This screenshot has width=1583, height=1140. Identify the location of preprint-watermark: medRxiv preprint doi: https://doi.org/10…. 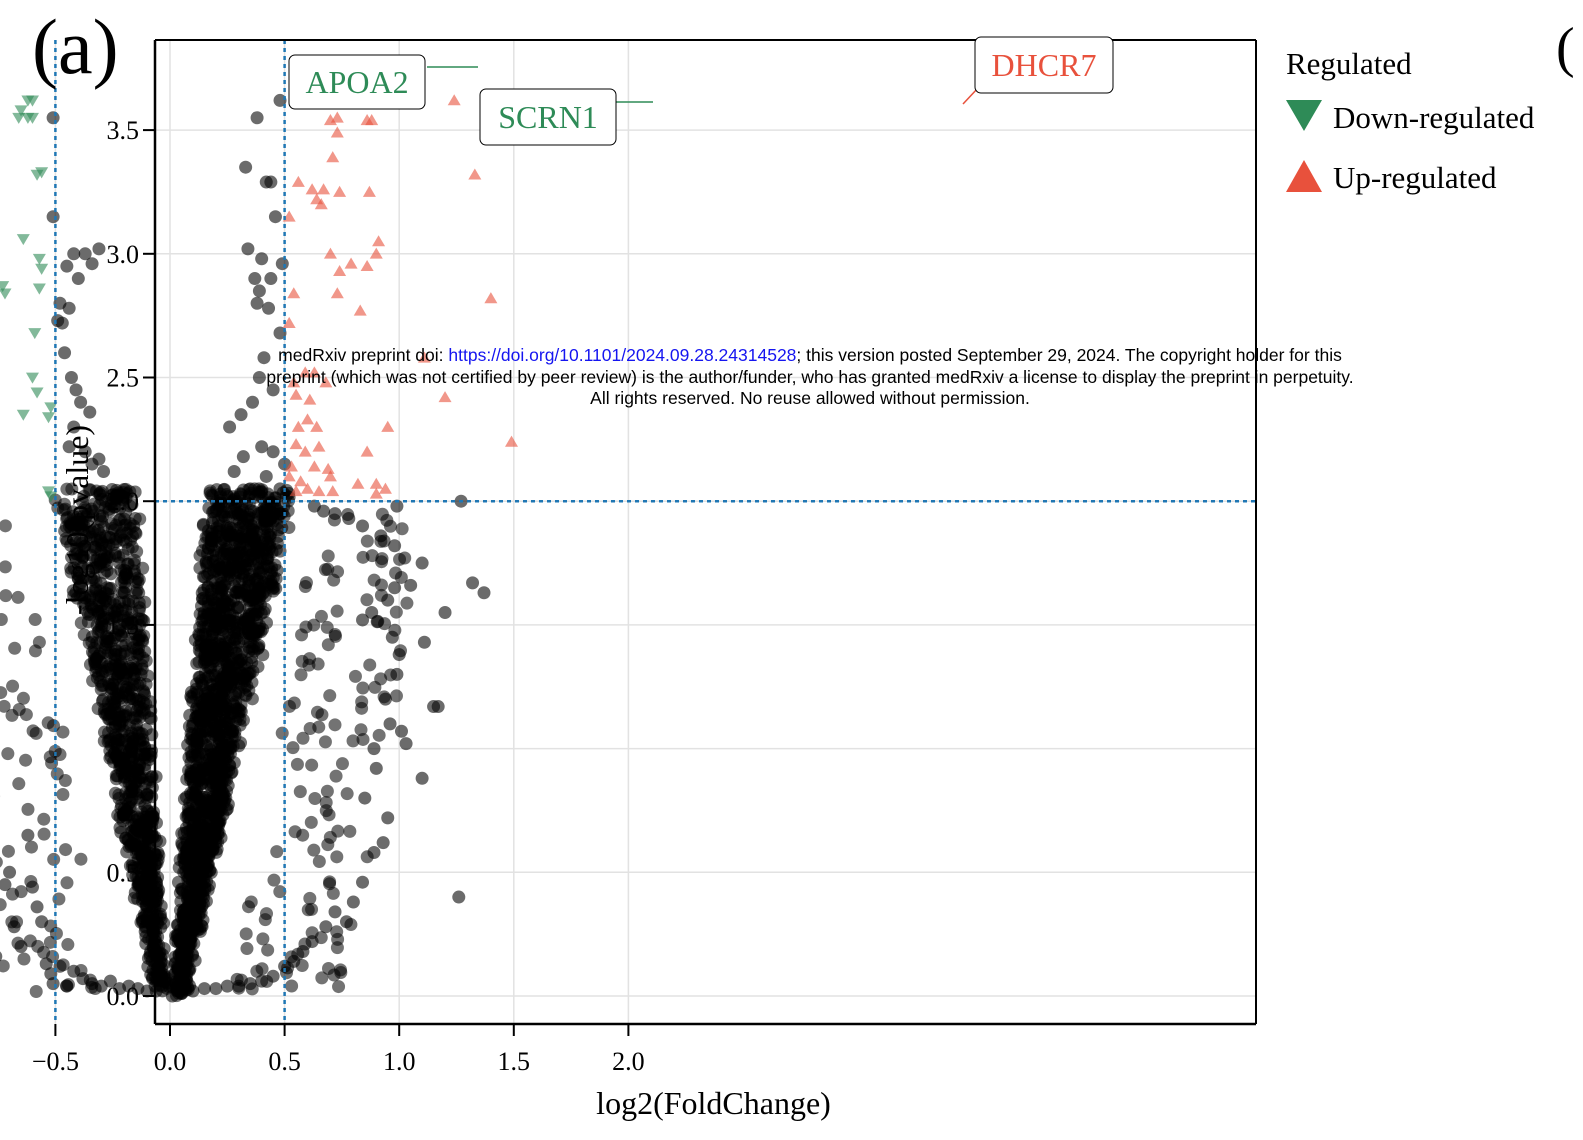
(810, 377).